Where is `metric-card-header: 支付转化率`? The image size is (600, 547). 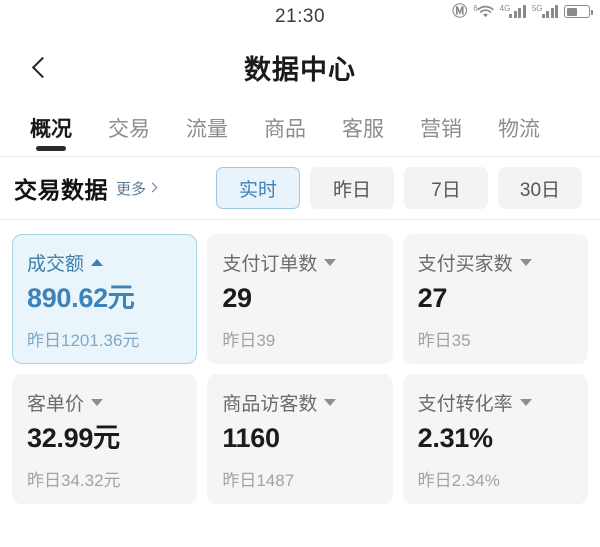
metric-card-header: 支付转化率 is located at coordinates (495, 402).